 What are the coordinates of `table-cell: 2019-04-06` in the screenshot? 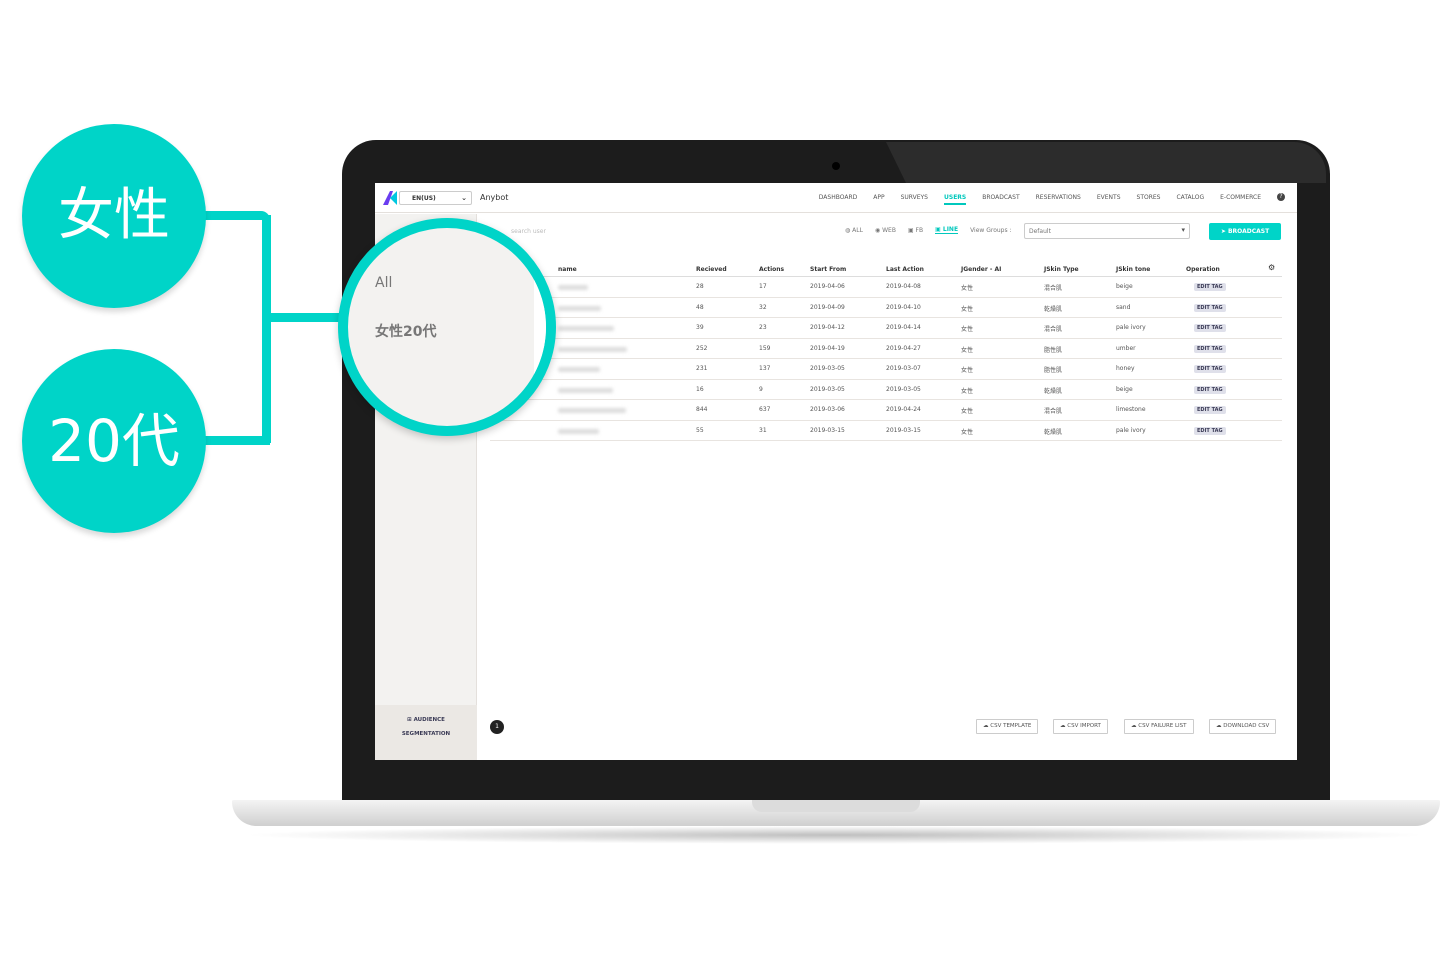 It's located at (827, 286).